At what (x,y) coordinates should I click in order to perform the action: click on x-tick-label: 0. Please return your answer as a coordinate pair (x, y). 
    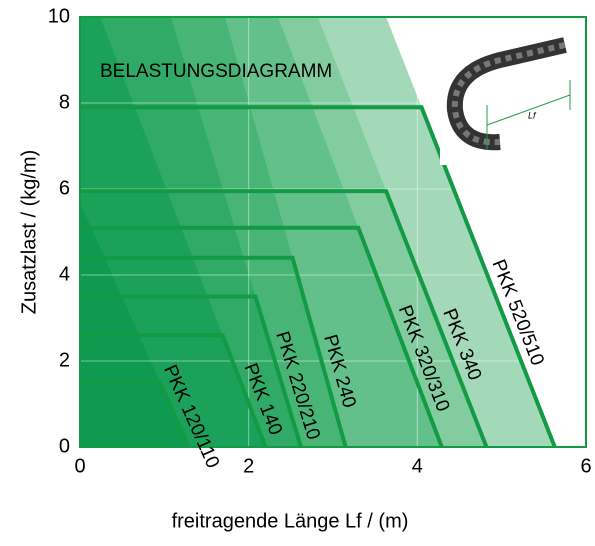
    Looking at the image, I should click on (79, 466).